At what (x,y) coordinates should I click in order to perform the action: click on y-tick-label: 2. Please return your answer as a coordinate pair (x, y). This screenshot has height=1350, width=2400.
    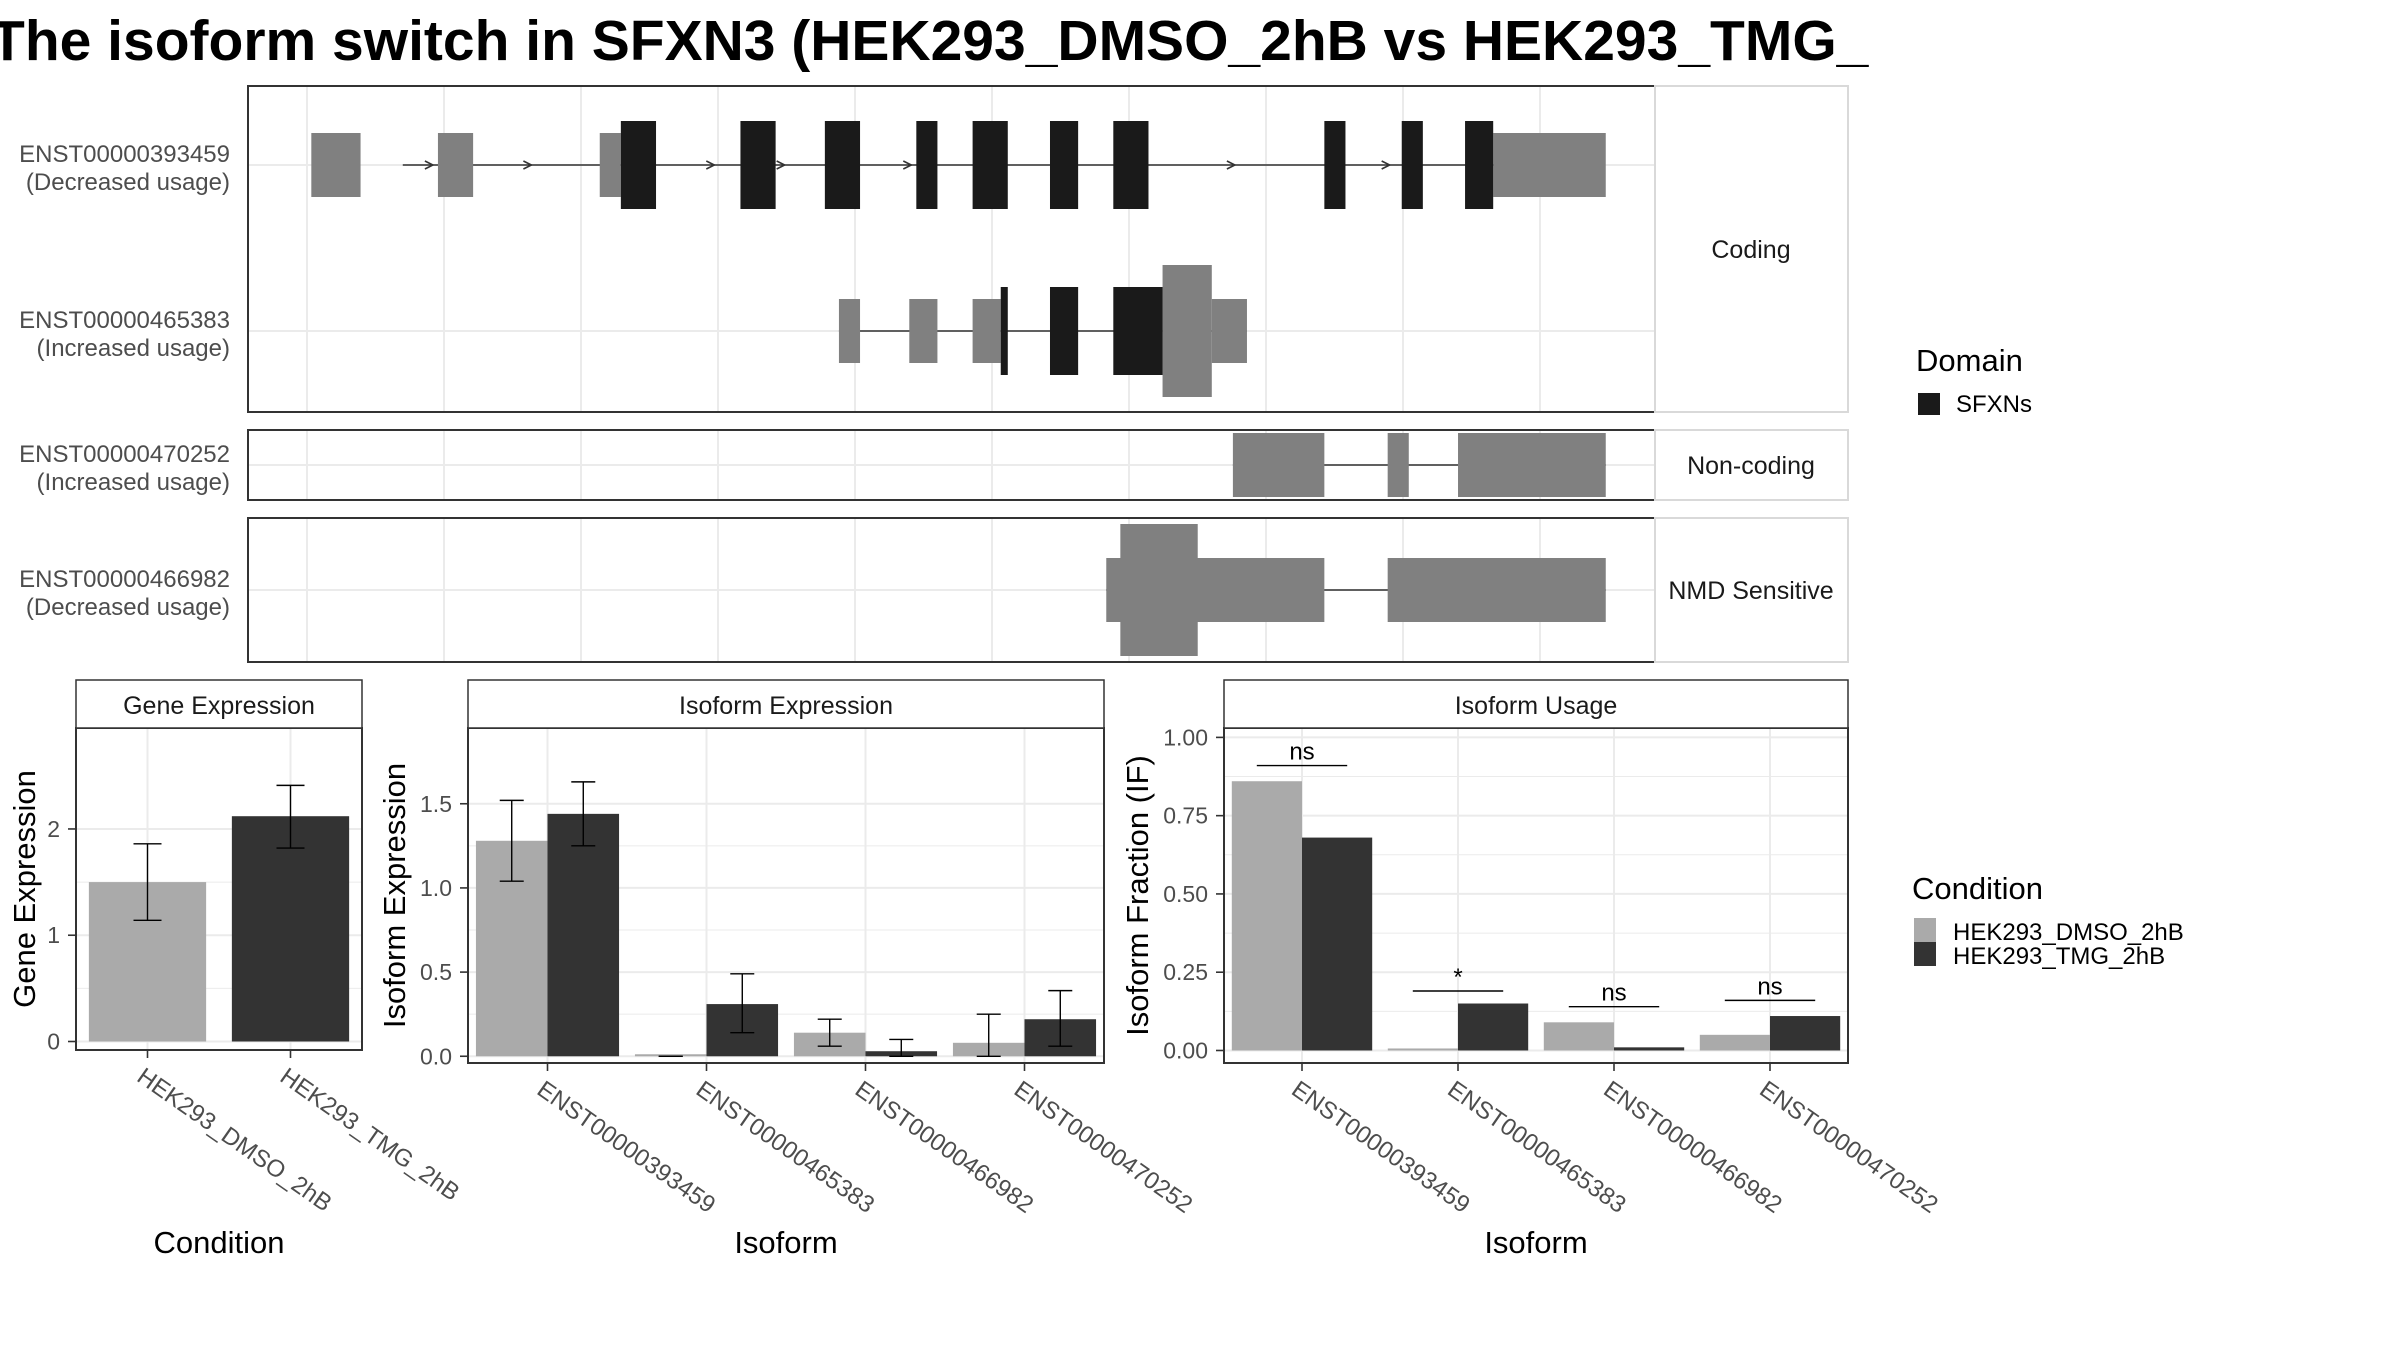
    Looking at the image, I should click on (53, 829).